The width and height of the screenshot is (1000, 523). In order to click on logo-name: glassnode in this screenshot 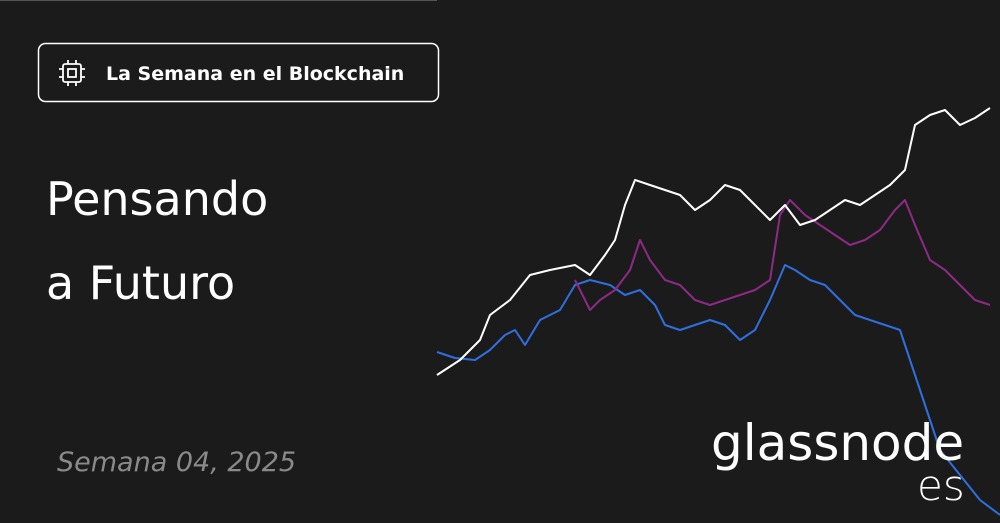, I will do `click(837, 443)`.